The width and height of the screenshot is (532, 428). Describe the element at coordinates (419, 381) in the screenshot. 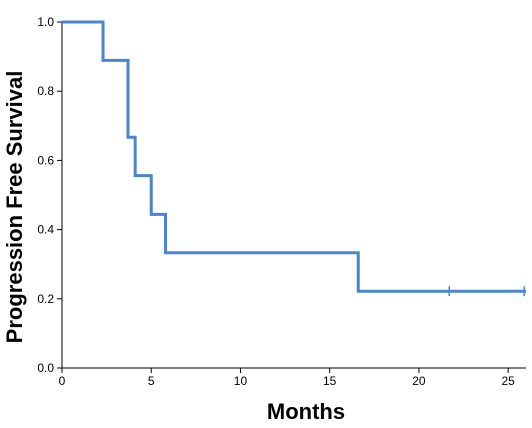

I see `x-tick-label: 20` at that location.